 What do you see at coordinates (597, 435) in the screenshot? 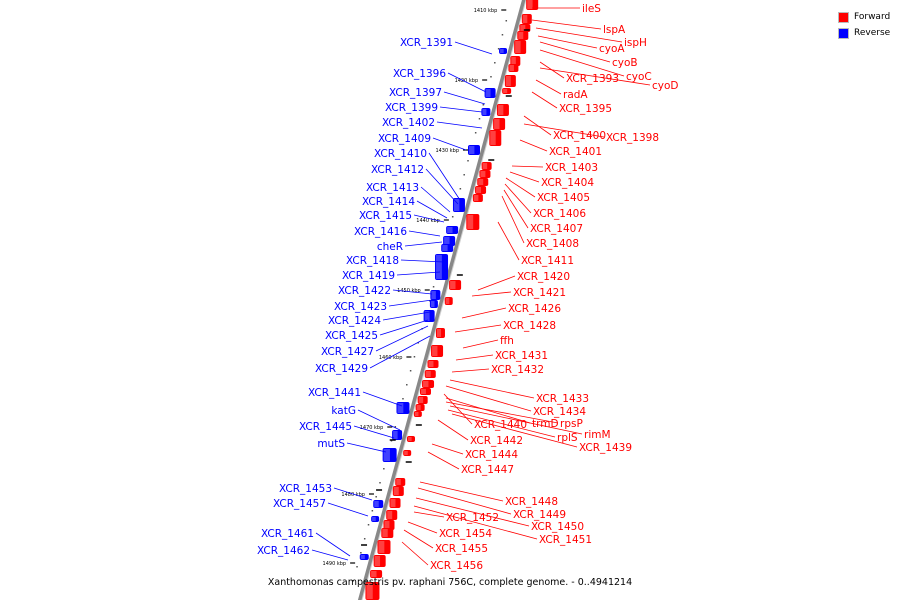
I see `forward-gene-label-rimm: rimM` at bounding box center [597, 435].